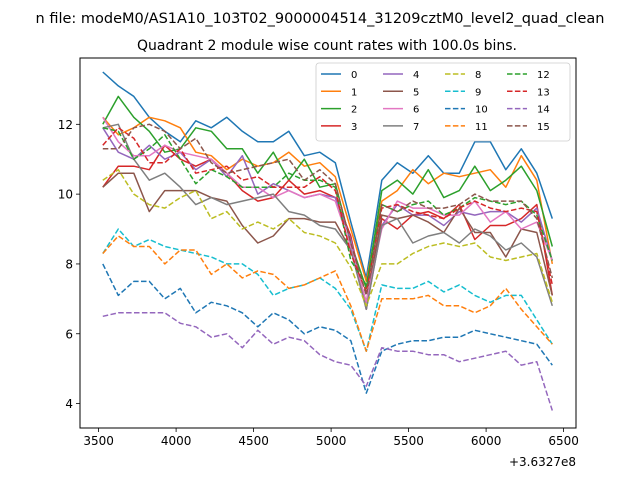  Describe the element at coordinates (176, 441) in the screenshot. I see `x-tick-label: 4000` at that location.